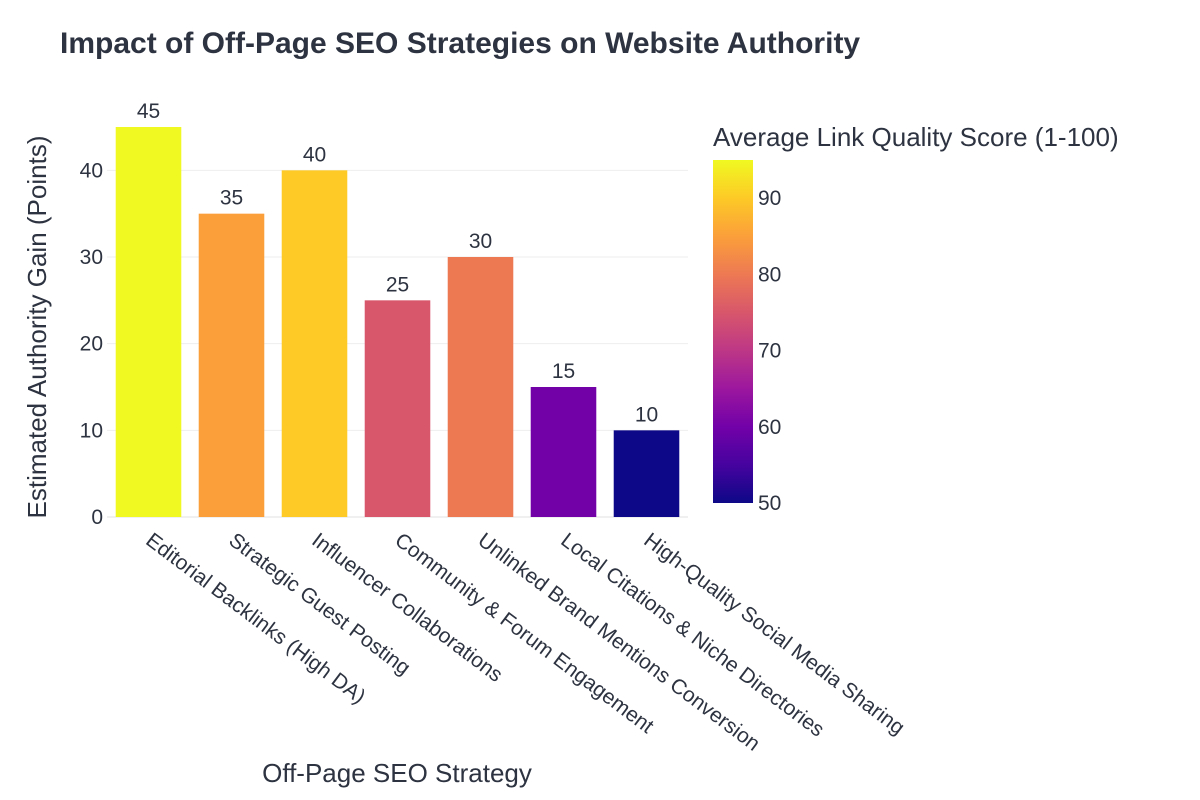 Image resolution: width=1200 pixels, height=800 pixels. I want to click on bar-data-label: 25, so click(397, 284).